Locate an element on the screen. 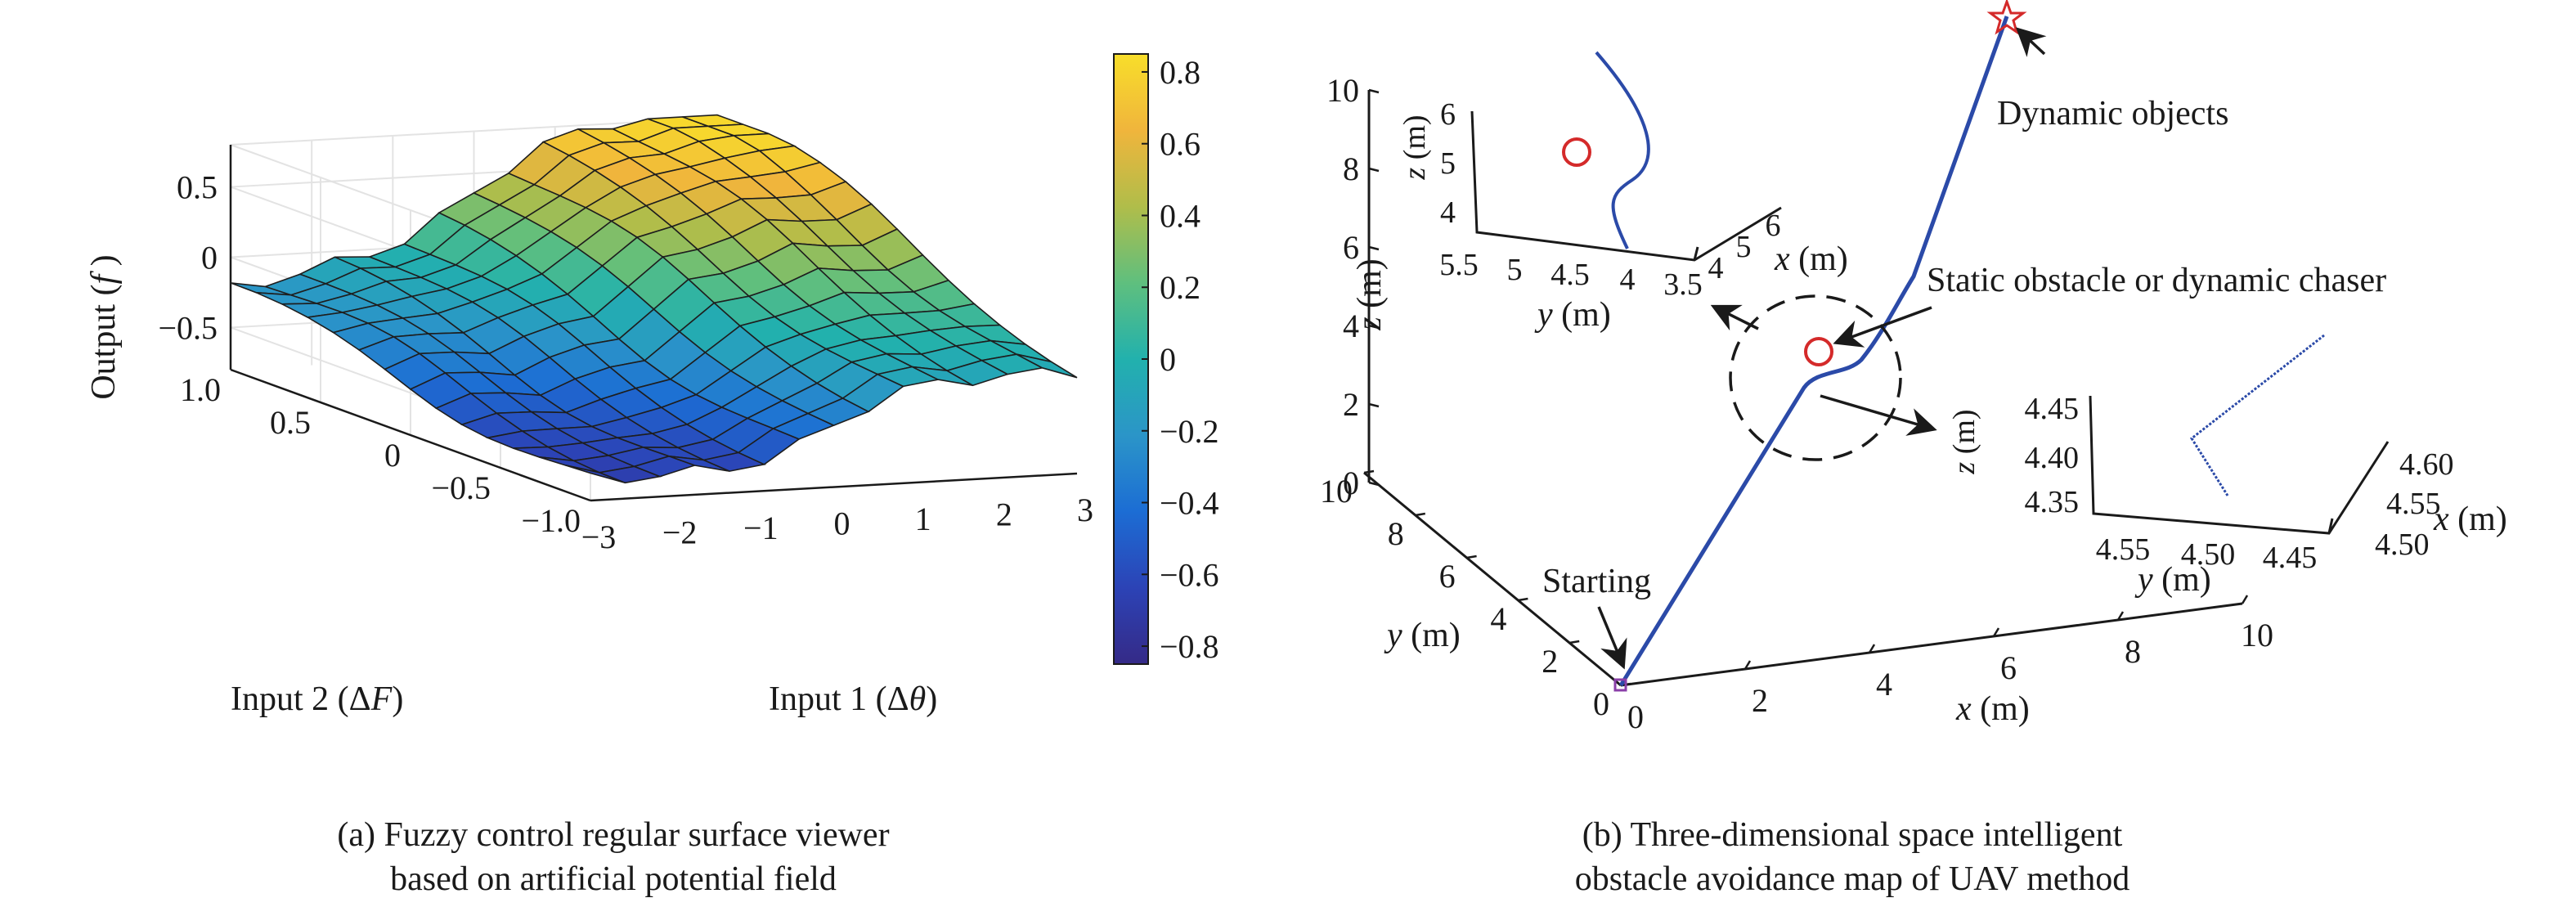 Image resolution: width=2576 pixels, height=916 pixels. inset-upper-obstacle is located at coordinates (1576, 152).